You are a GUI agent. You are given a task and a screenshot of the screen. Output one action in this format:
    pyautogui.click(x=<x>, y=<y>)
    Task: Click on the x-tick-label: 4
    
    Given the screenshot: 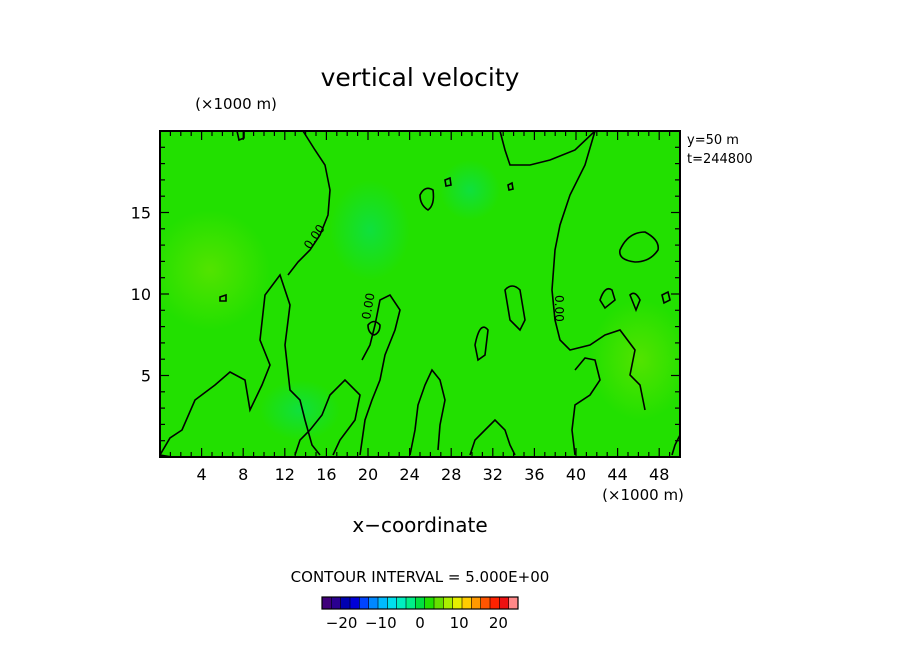 What is the action you would take?
    pyautogui.click(x=202, y=474)
    